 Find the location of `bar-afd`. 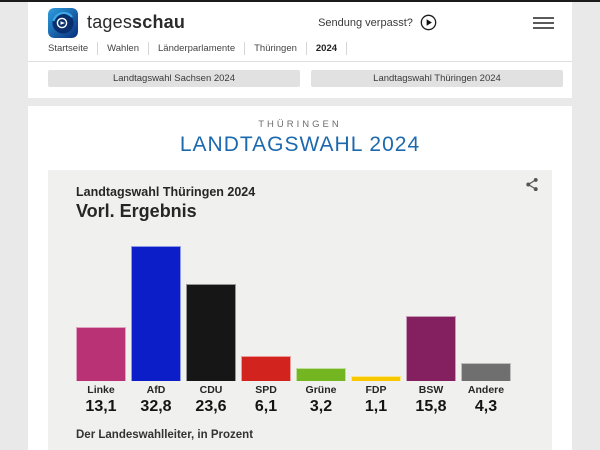

bar-afd is located at coordinates (156, 313).